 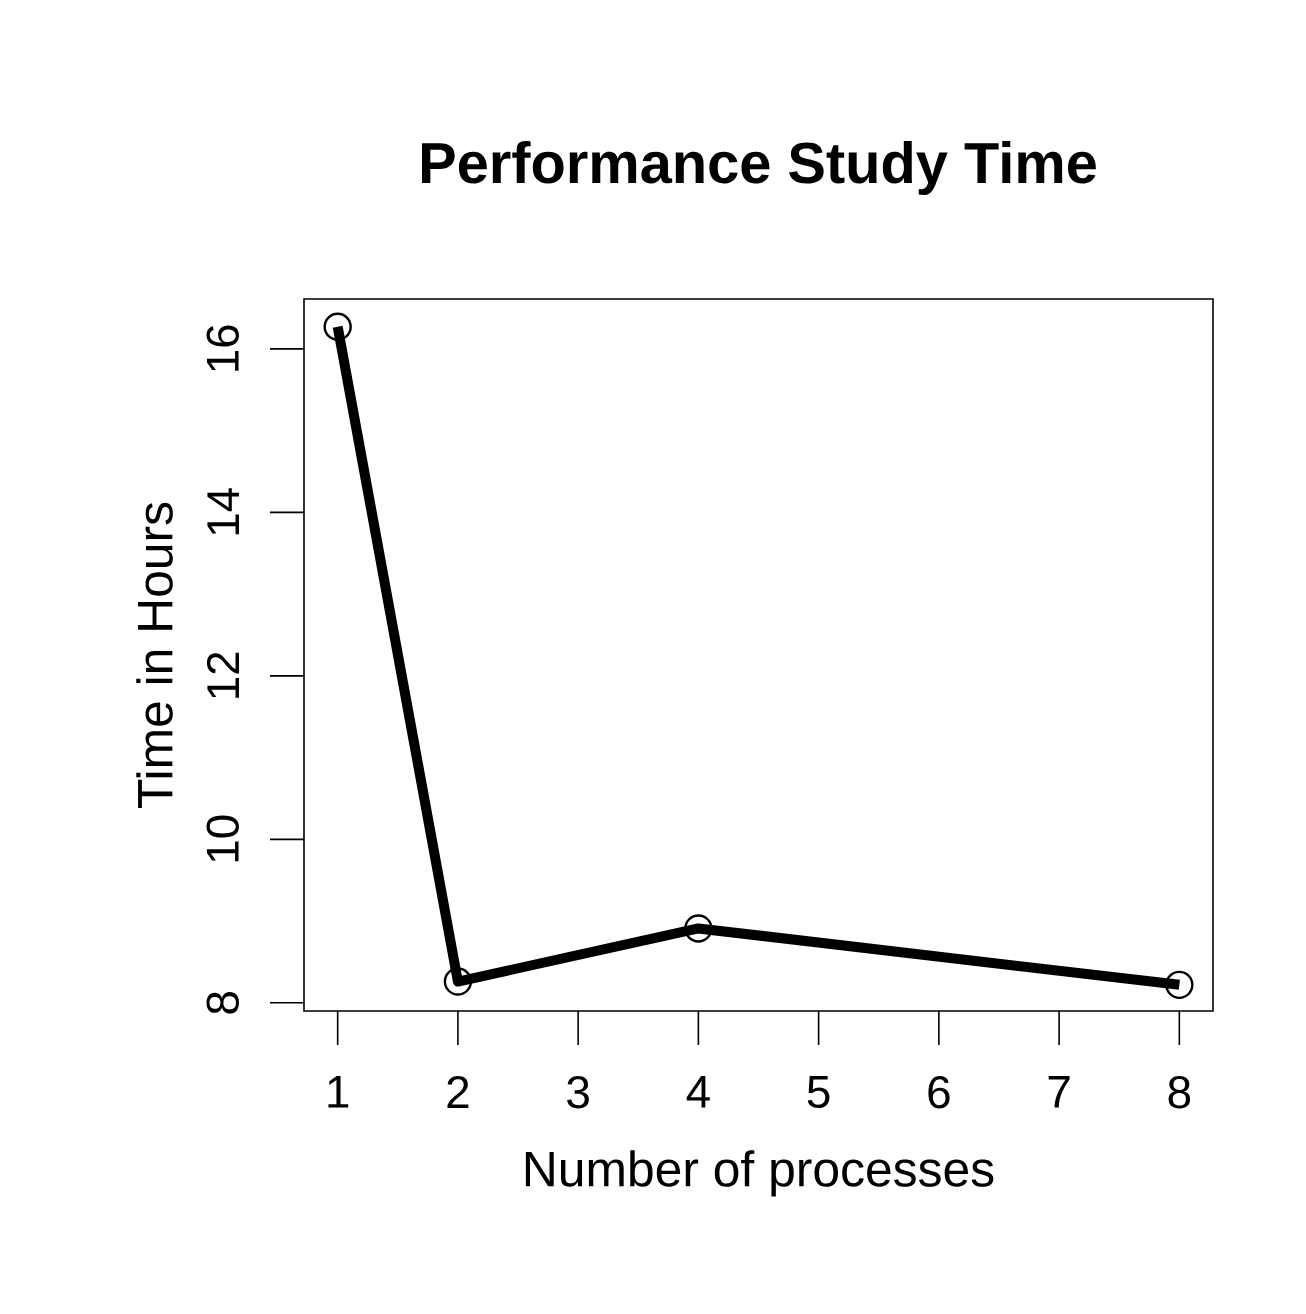 What do you see at coordinates (759, 1173) in the screenshot?
I see `x-axis-title: Number of processes` at bounding box center [759, 1173].